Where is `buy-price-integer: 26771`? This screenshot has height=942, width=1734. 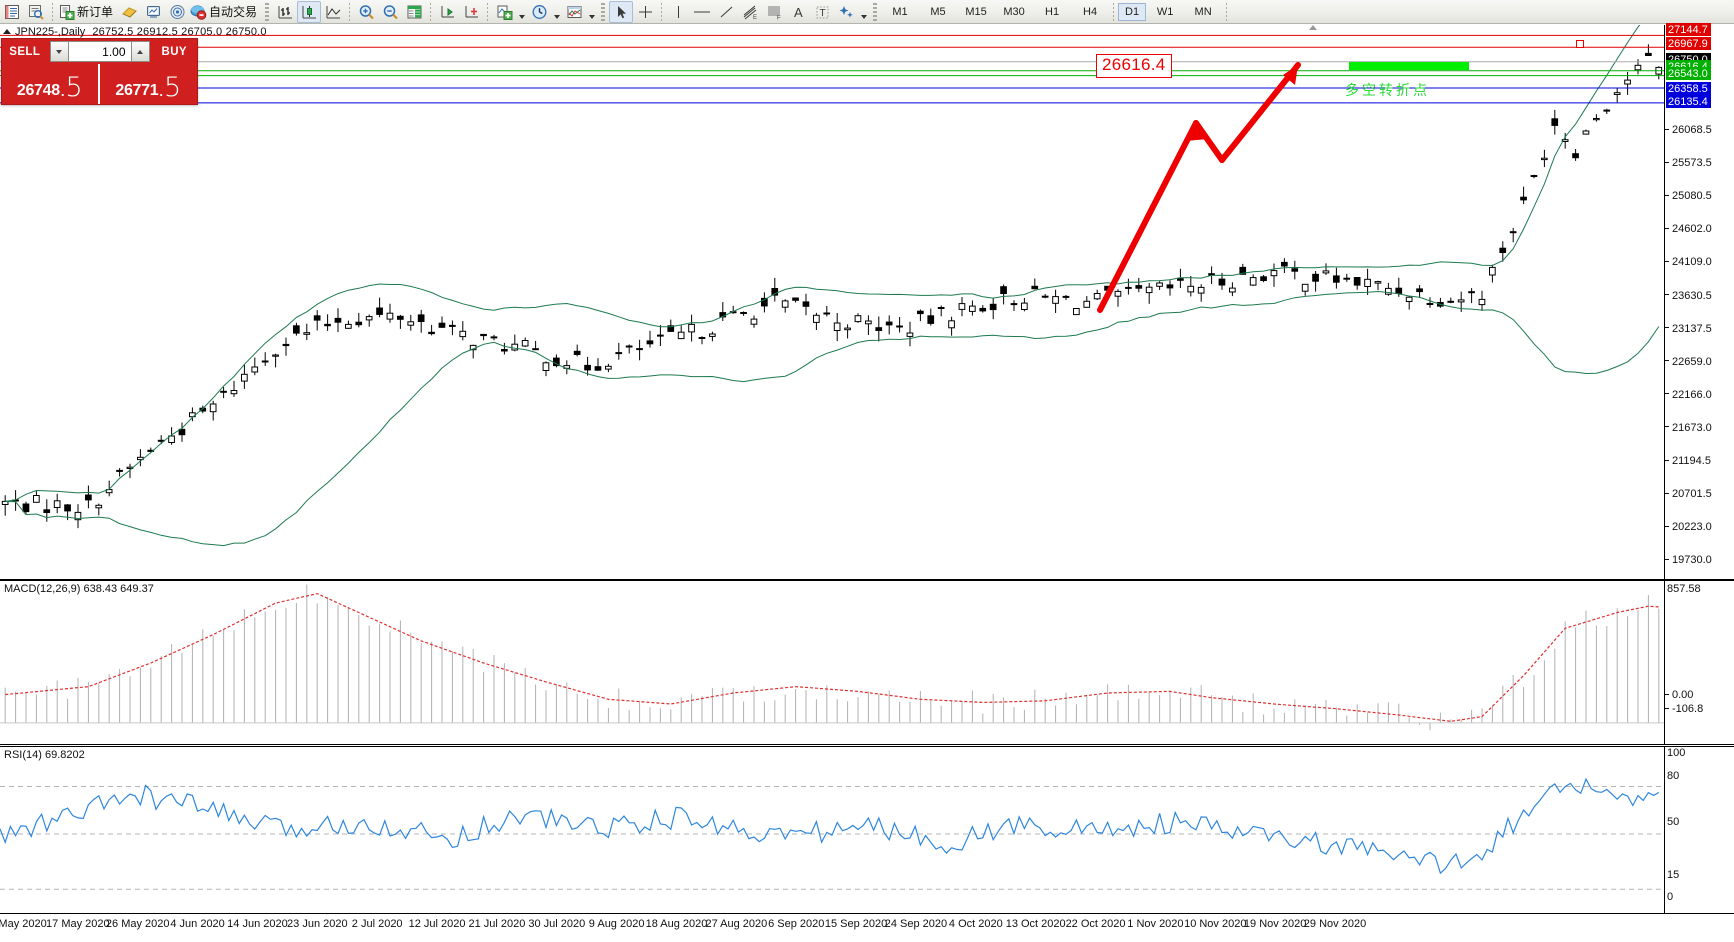
buy-price-integer: 26771 is located at coordinates (137, 90).